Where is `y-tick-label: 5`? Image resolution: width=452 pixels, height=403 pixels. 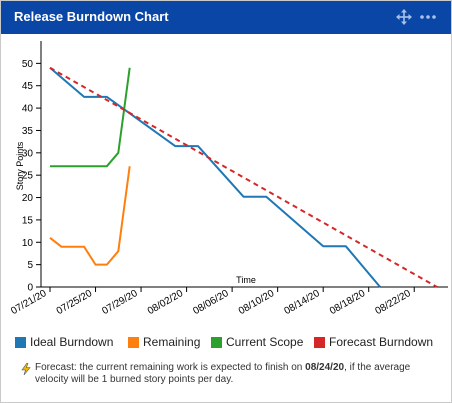 y-tick-label: 5 is located at coordinates (30, 265).